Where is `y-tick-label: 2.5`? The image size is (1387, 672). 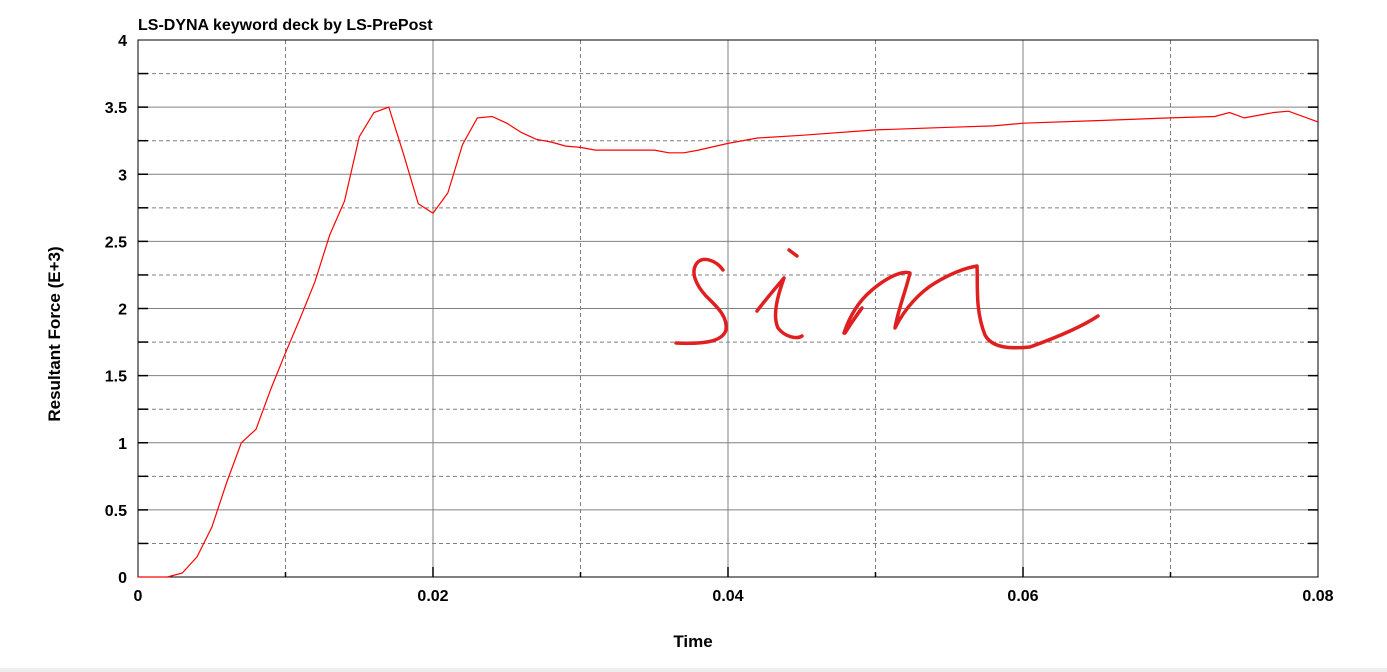
y-tick-label: 2.5 is located at coordinates (116, 242).